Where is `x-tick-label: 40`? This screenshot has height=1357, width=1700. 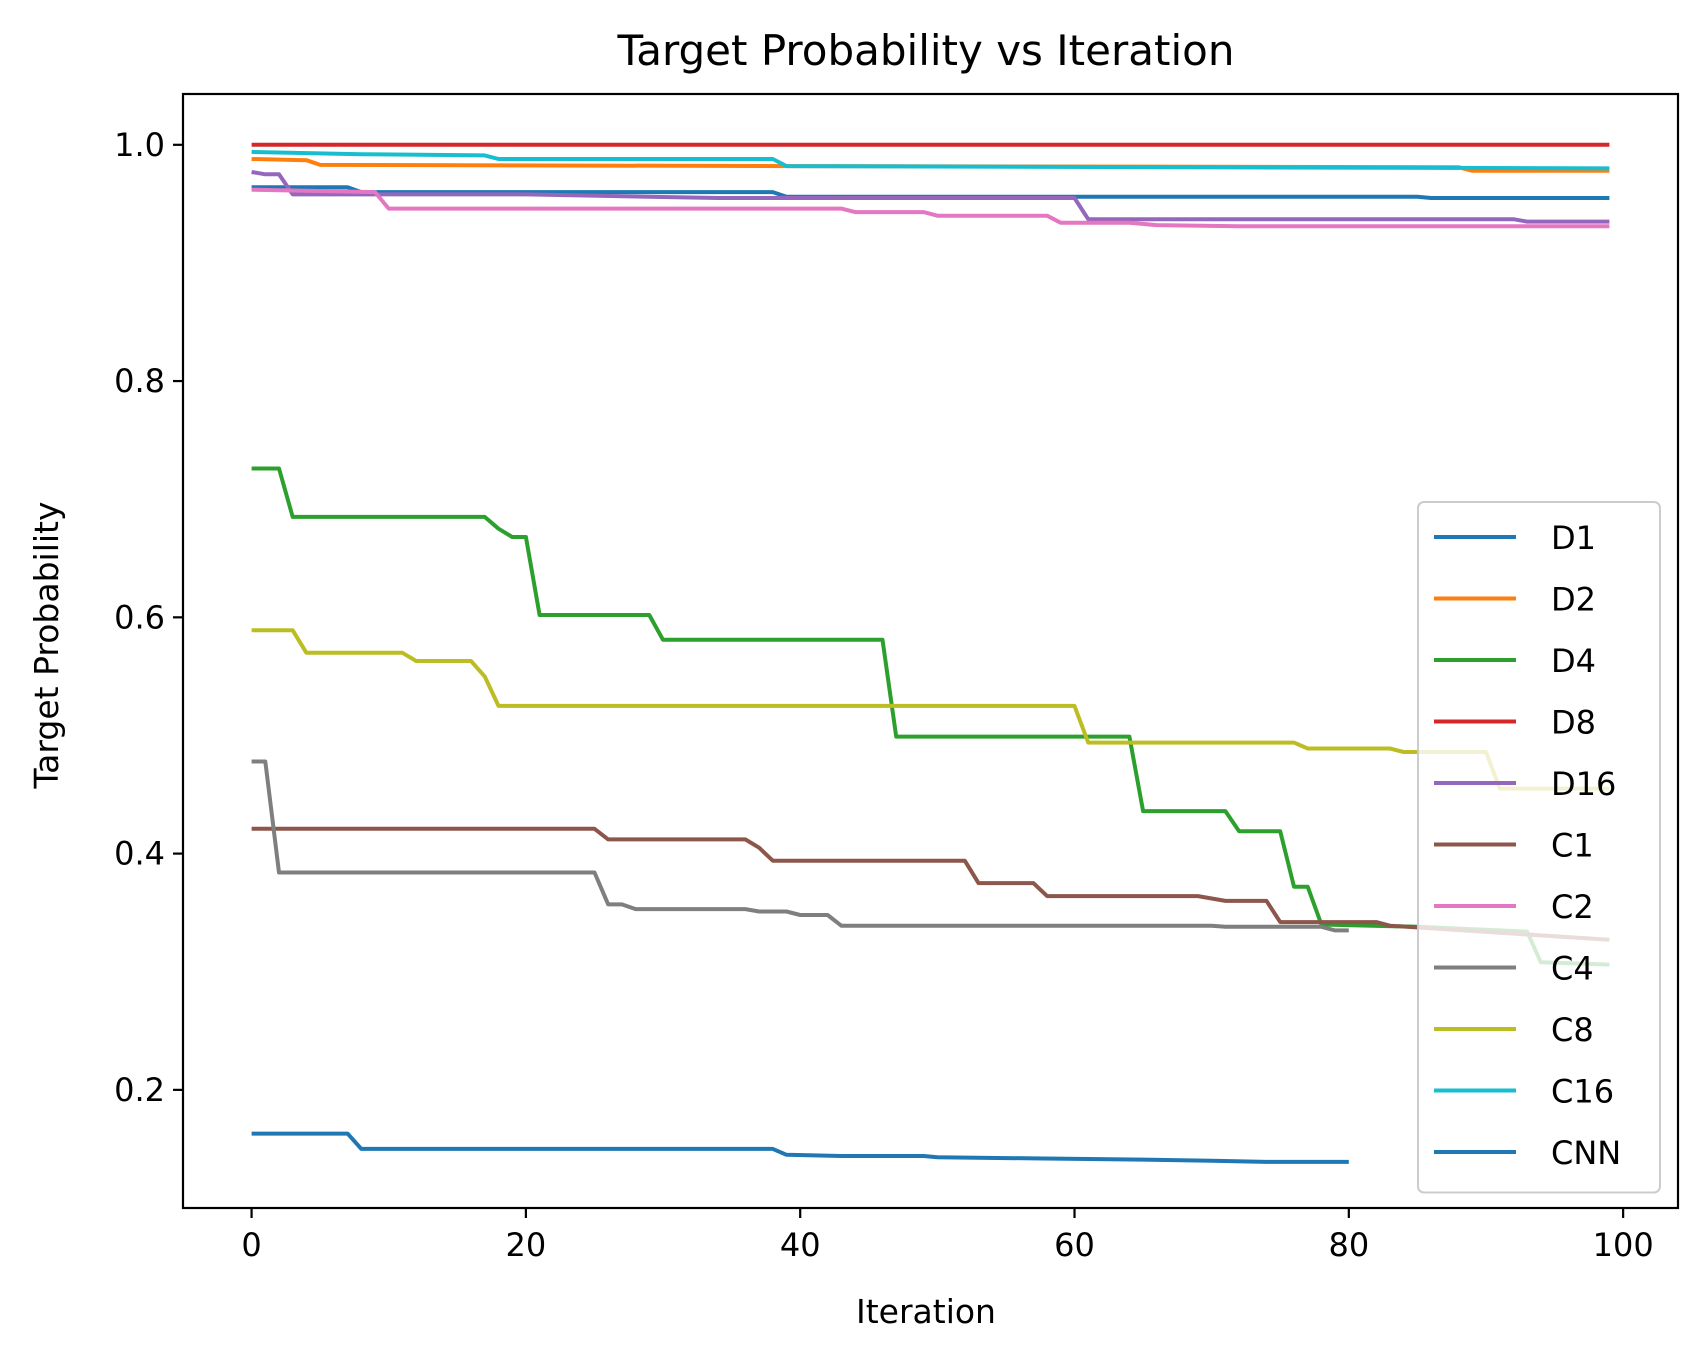
x-tick-label: 40 is located at coordinates (800, 1245).